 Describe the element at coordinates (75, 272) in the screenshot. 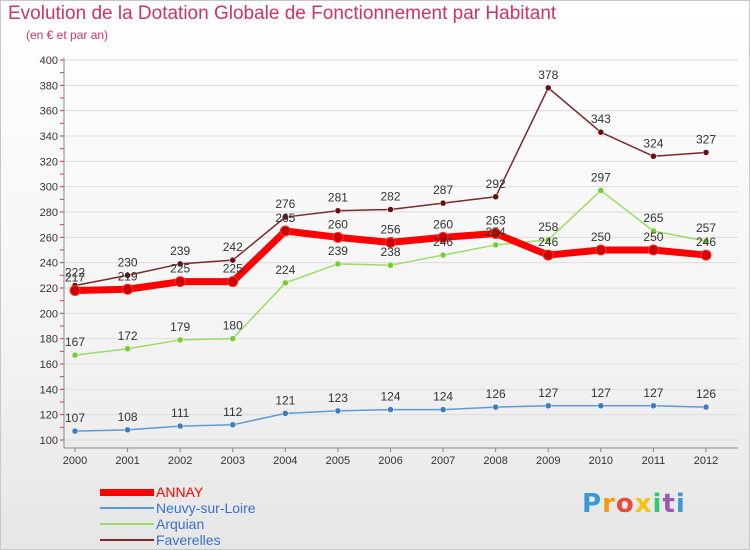

I see `data-label: 222` at that location.